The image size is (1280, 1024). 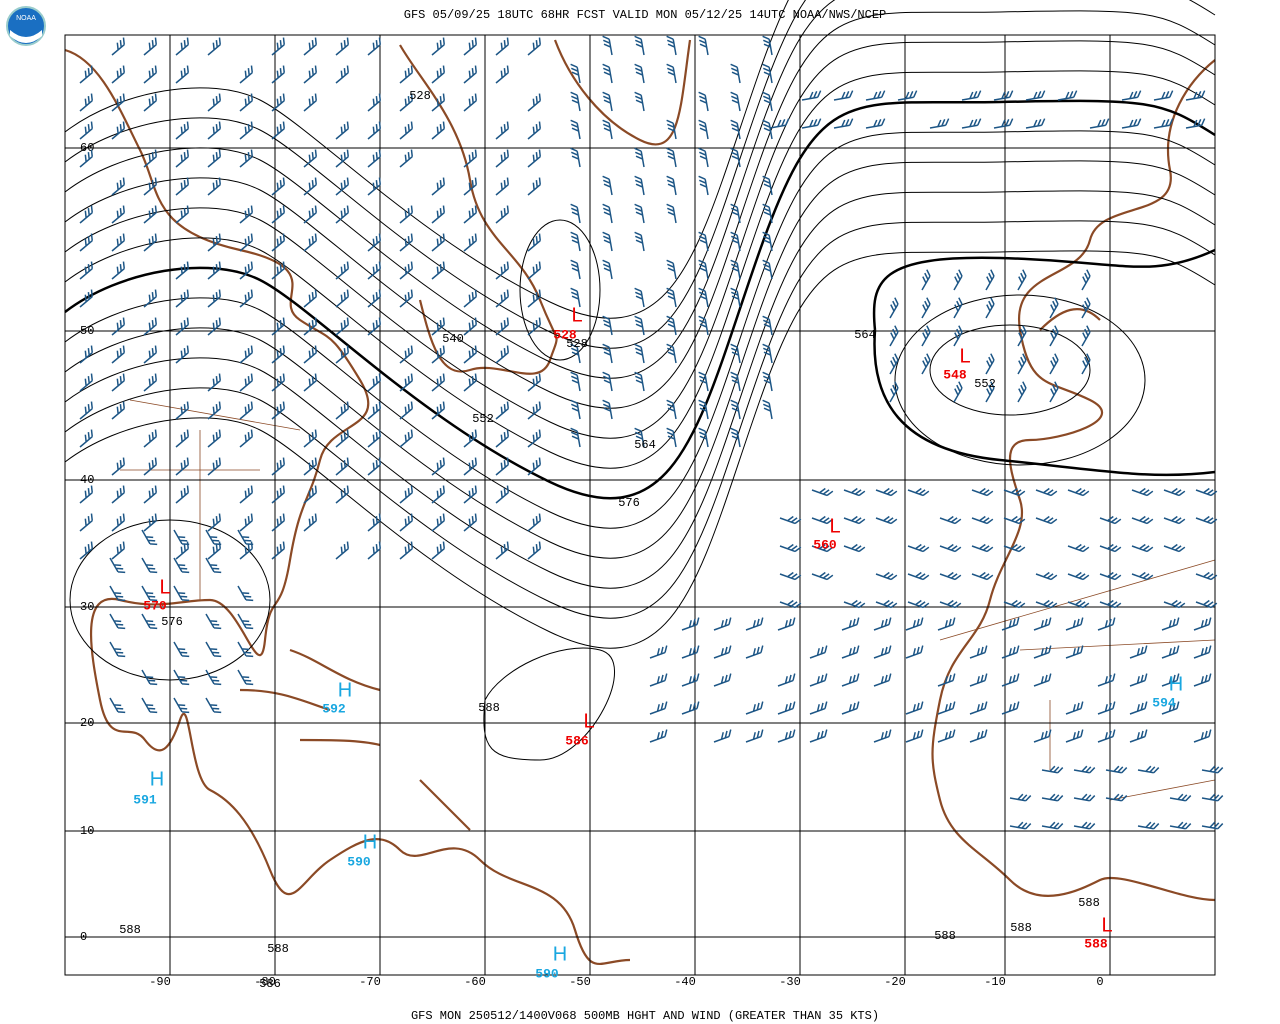 I want to click on lat-label: 40, so click(x=87, y=480).